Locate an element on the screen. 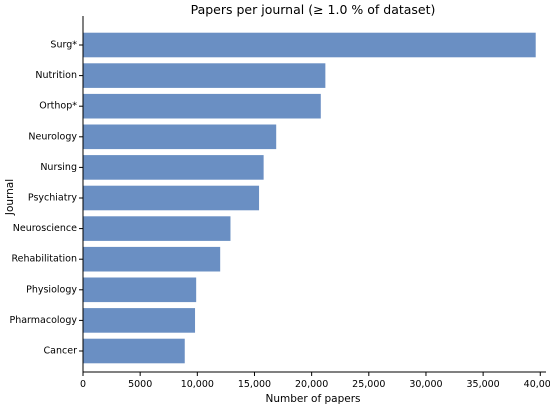 The width and height of the screenshot is (550, 409). bar-orthop is located at coordinates (202, 106).